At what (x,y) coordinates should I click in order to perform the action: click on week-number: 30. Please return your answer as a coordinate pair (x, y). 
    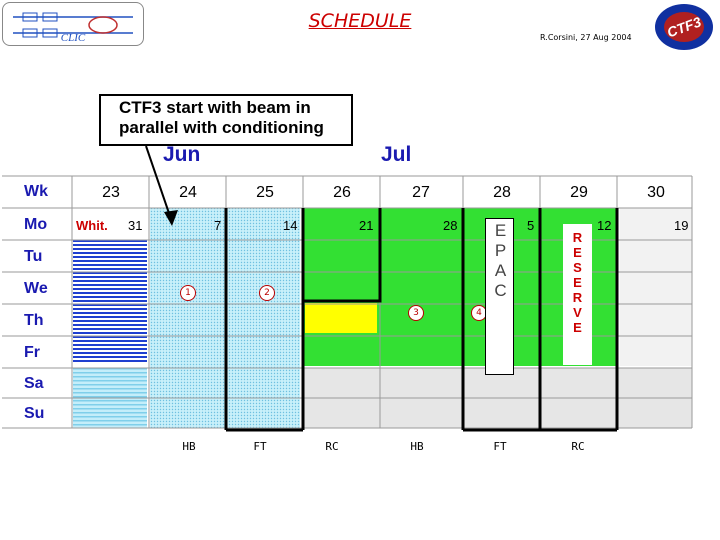
    Looking at the image, I should click on (656, 192).